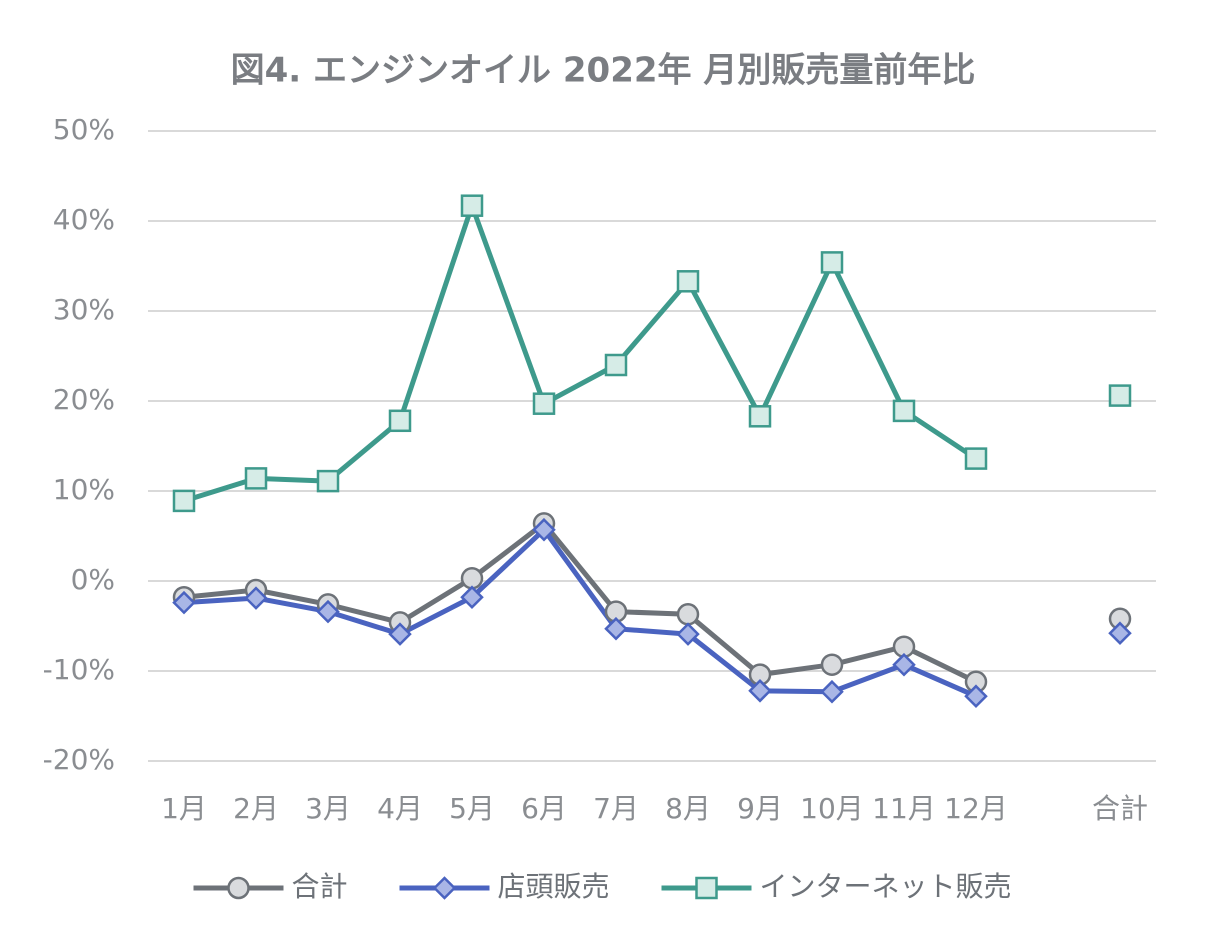 The height and width of the screenshot is (947, 1207). I want to click on x-tick-label: 10月, so click(832, 808).